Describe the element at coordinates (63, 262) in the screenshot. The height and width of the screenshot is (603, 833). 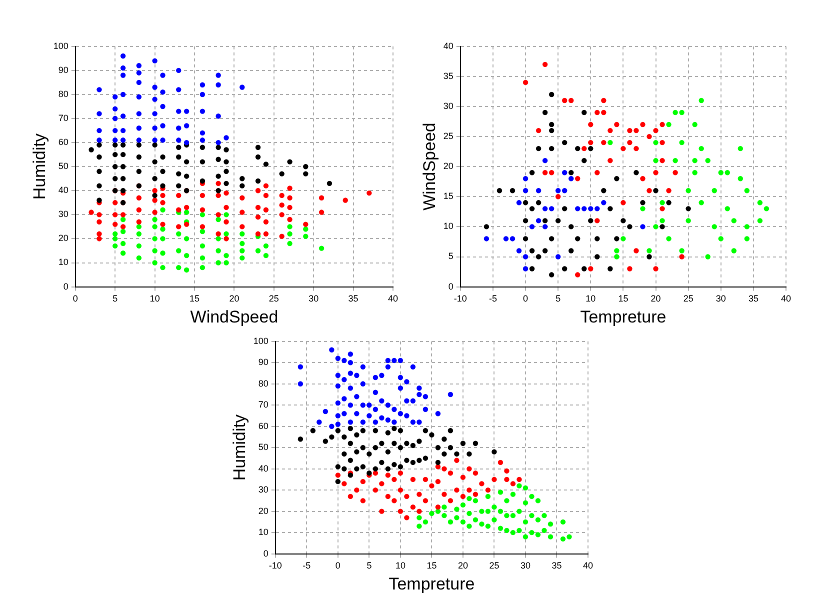
I see `y-tick-label: 10` at that location.